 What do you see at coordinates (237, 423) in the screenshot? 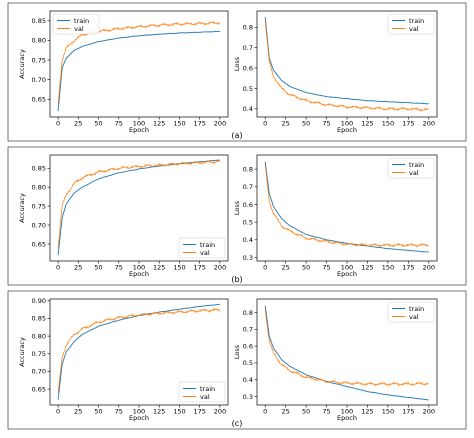
I see `panel-caption: (c)` at bounding box center [237, 423].